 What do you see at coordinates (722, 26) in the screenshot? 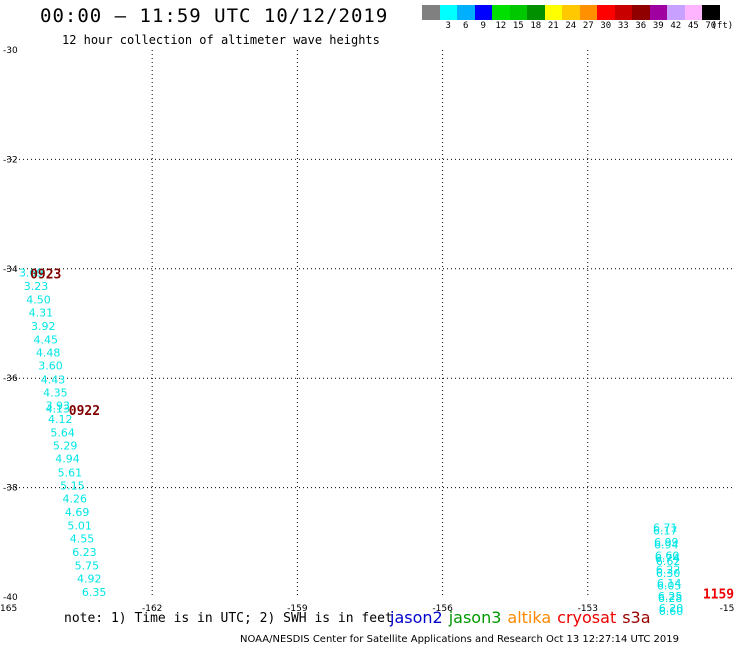
I see `color-scale-unit: (ft)` at bounding box center [722, 26].